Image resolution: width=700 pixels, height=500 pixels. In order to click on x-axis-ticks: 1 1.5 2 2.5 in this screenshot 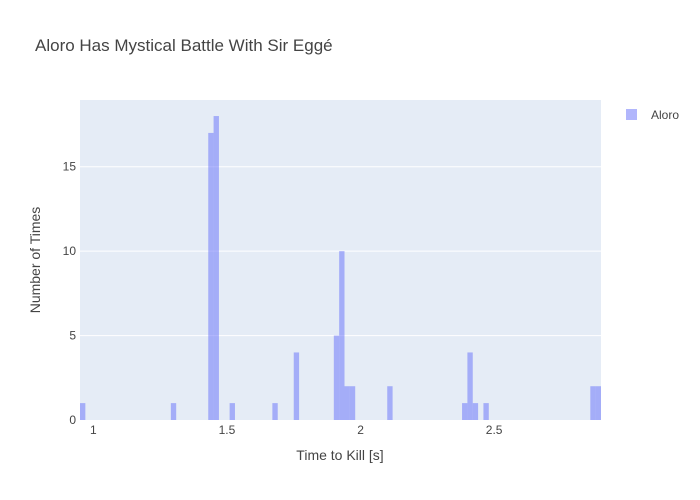, I will do `click(296, 430)`.